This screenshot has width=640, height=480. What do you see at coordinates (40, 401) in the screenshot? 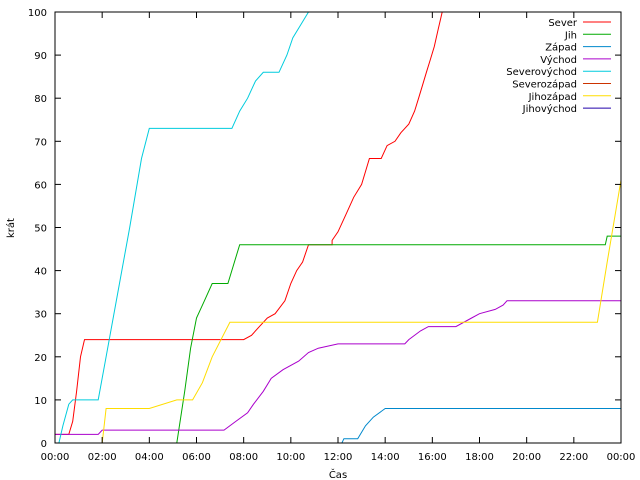
I see `y-tick-label: 10` at bounding box center [40, 401].